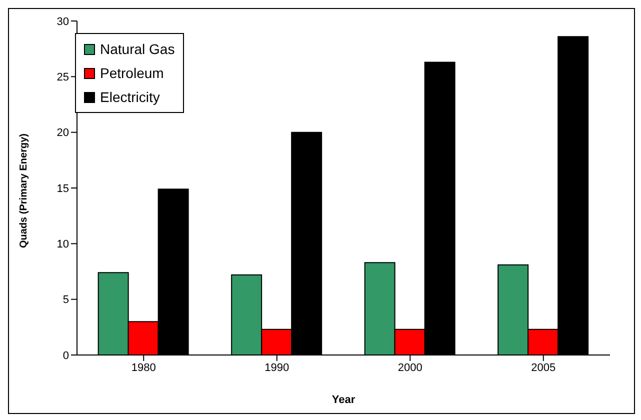 This screenshot has width=641, height=420. Describe the element at coordinates (62, 22) in the screenshot. I see `y-tick-label: 30` at that location.